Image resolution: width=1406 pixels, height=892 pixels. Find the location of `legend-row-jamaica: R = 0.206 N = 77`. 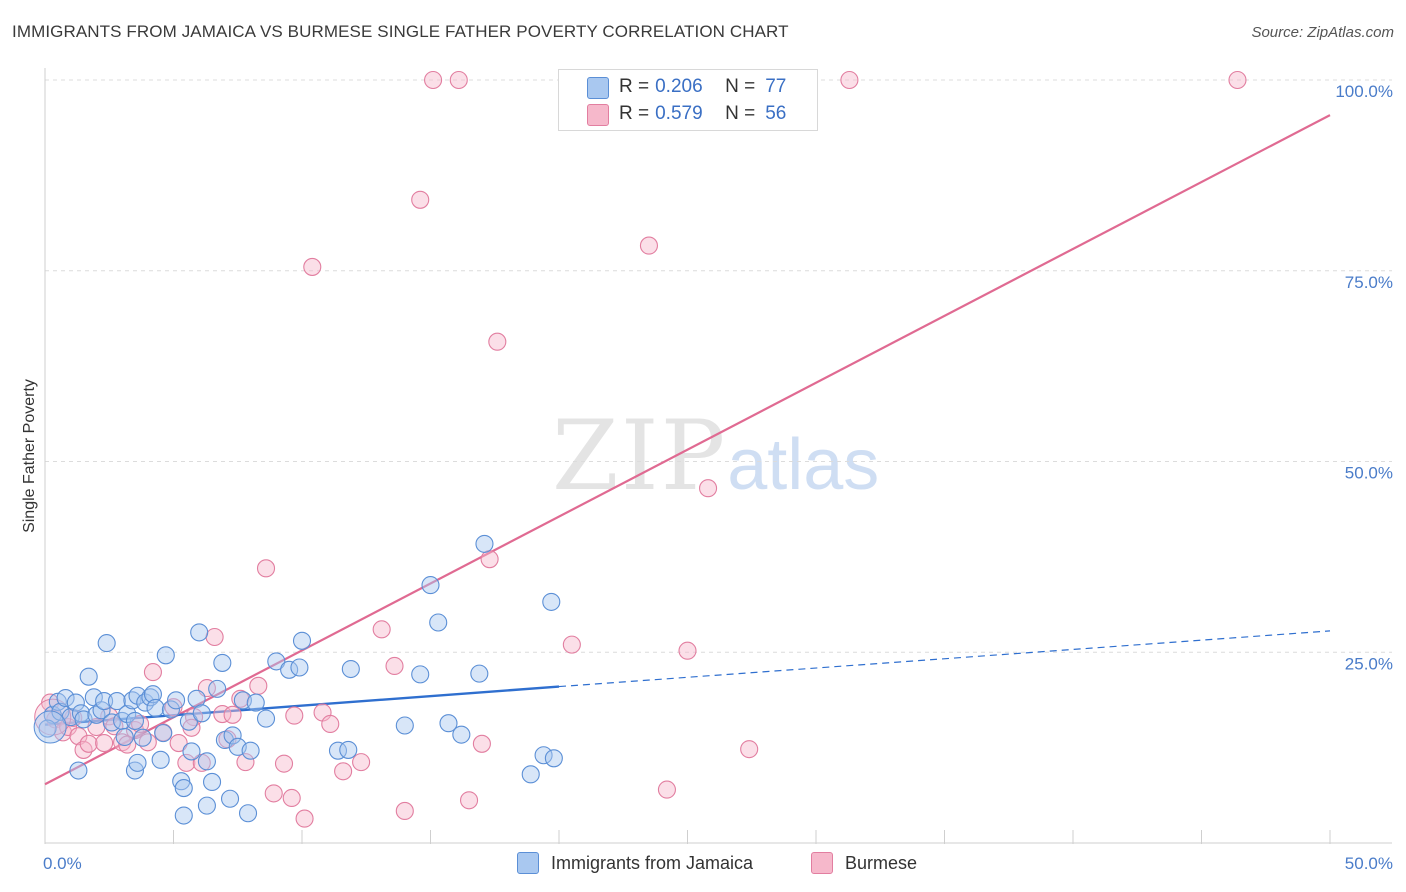

legend-row-jamaica: R = 0.206 N = 77 is located at coordinates (686, 87).